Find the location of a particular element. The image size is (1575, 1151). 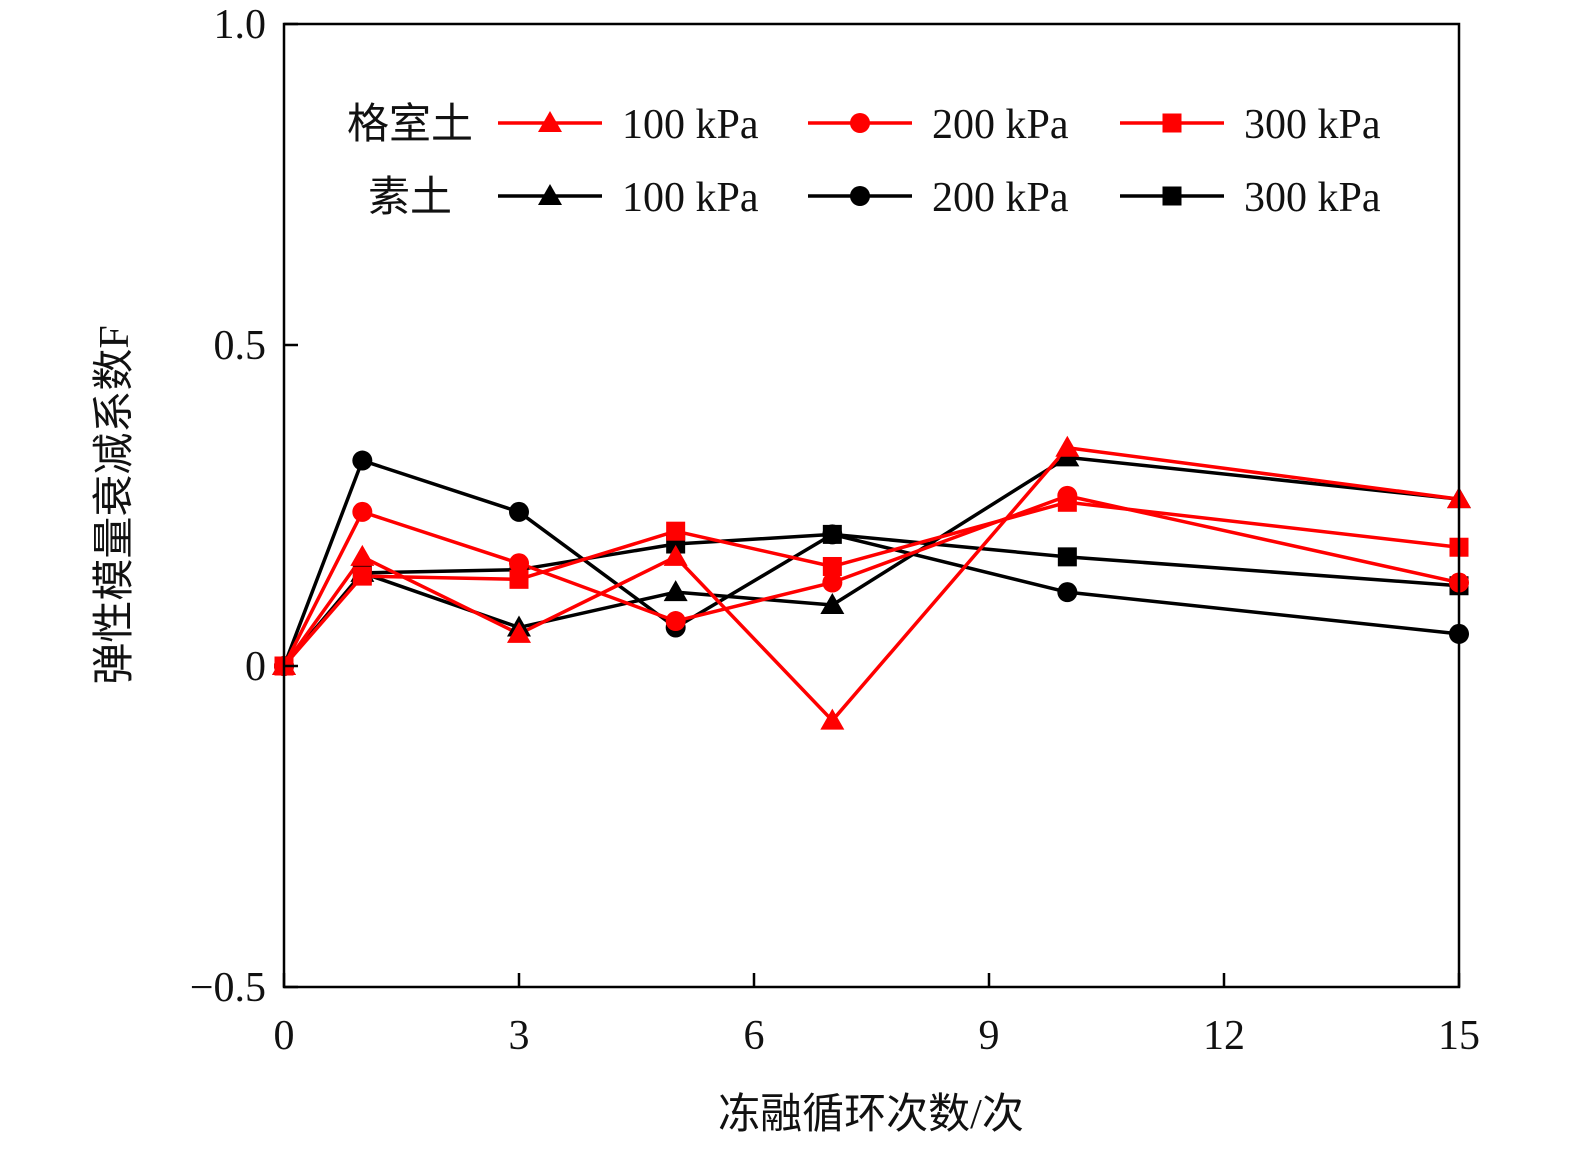

legend-label-1: 200 kPa is located at coordinates (1000, 125).